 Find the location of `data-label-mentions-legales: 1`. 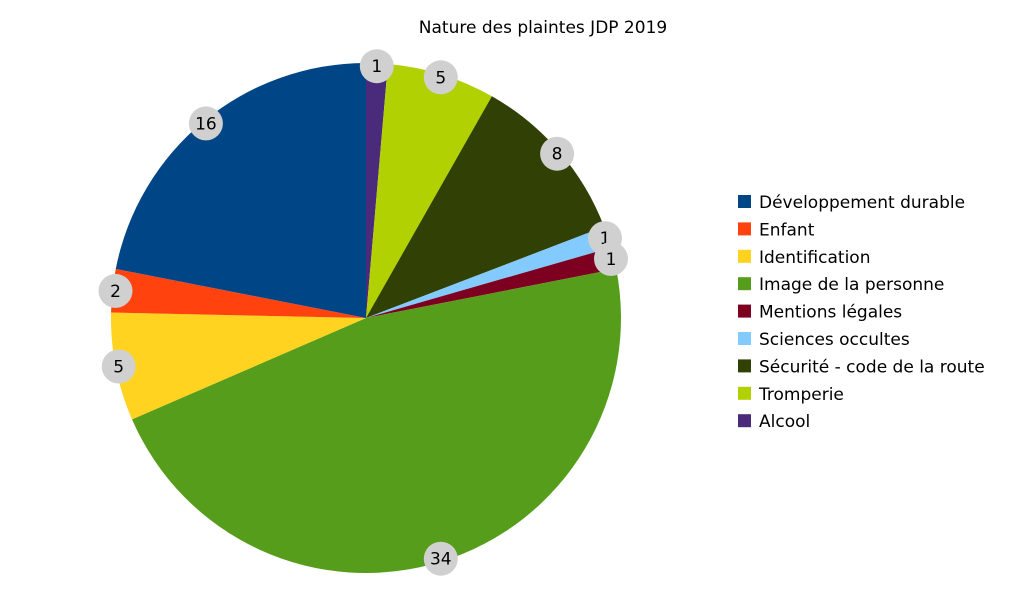

data-label-mentions-legales: 1 is located at coordinates (611, 258).